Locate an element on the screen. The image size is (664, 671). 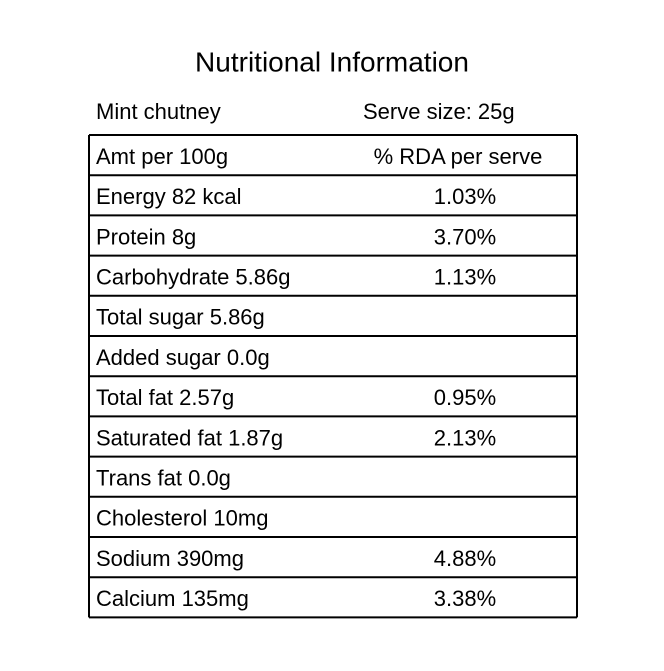
column-header: % RDA per serve is located at coordinates (458, 156).